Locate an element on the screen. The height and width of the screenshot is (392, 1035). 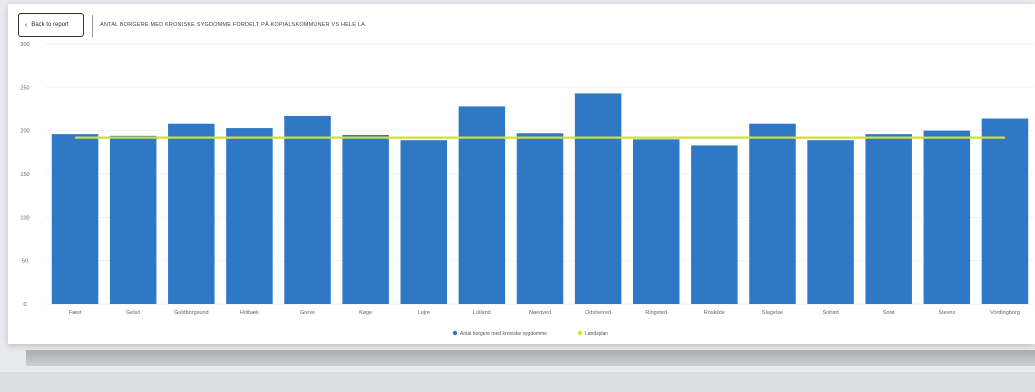
x-tick-label: Vordingborg is located at coordinates (1005, 313).